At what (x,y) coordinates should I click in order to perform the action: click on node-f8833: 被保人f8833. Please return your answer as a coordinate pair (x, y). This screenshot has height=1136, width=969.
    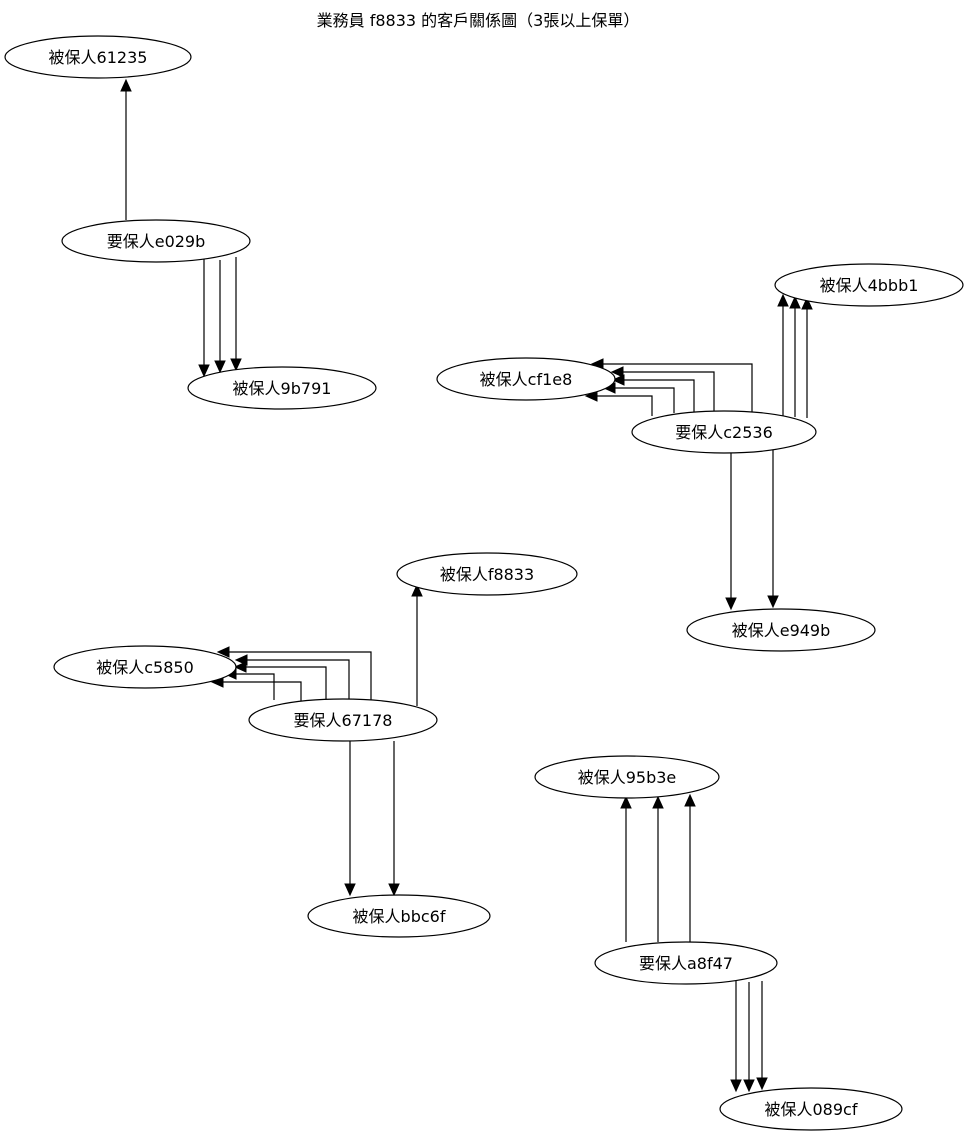
    Looking at the image, I should click on (487, 574).